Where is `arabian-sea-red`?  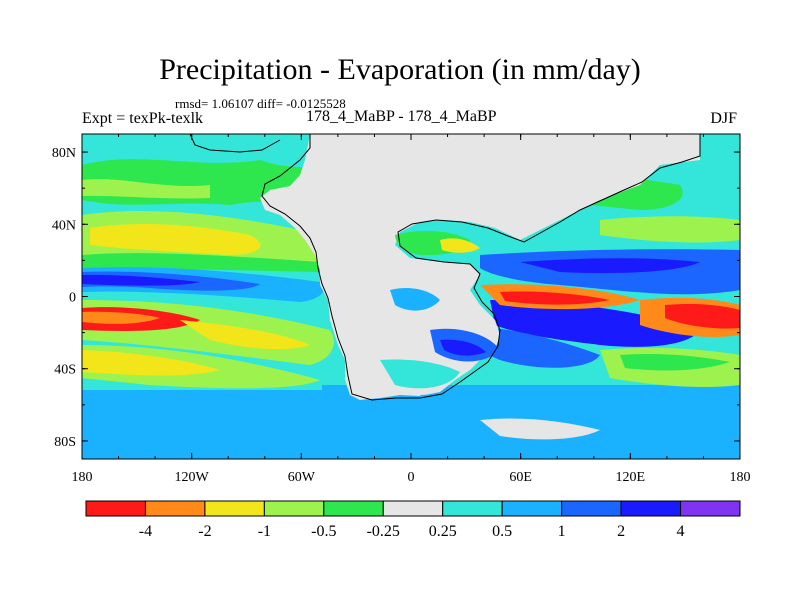 arabian-sea-red is located at coordinates (555, 298).